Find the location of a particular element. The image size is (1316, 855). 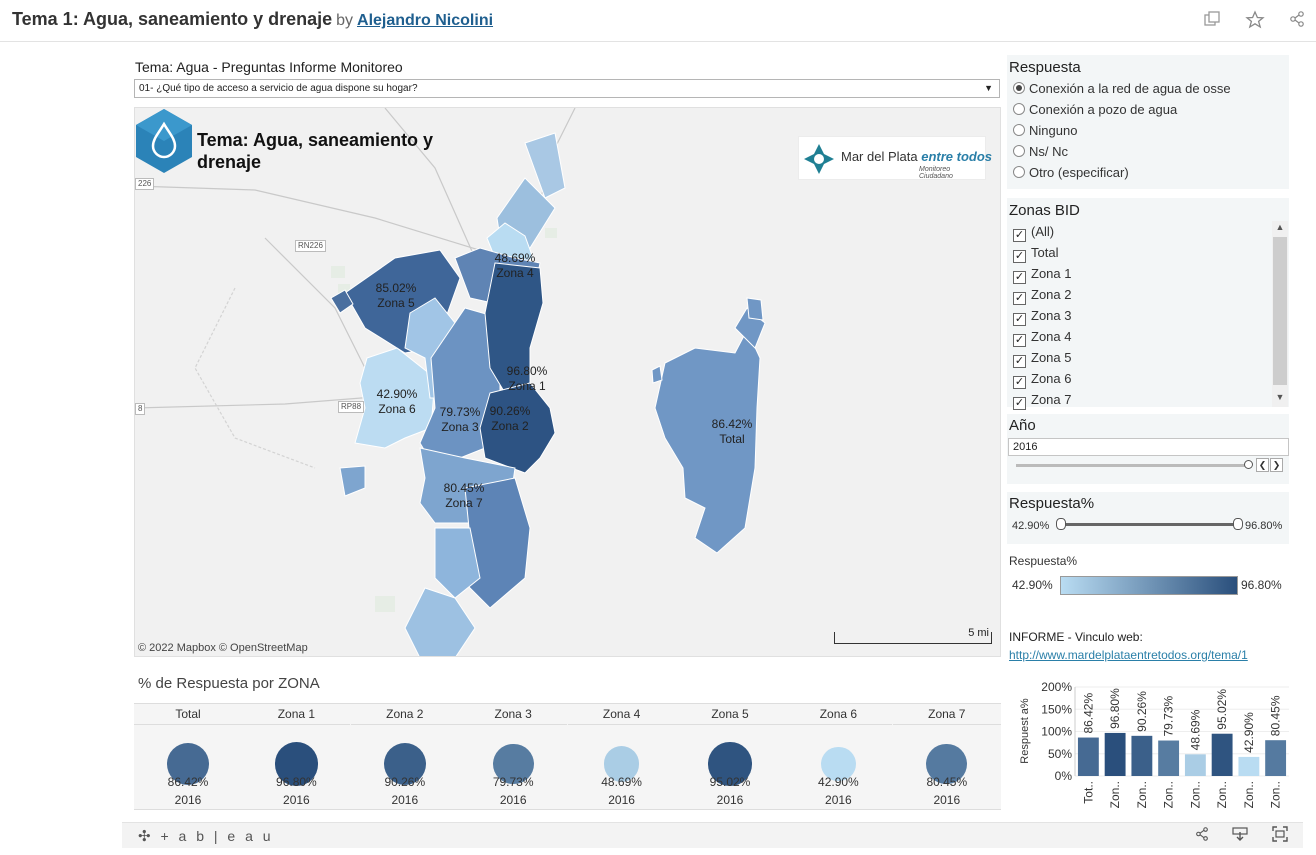

zone-pct: 42.90% is located at coordinates (838, 782).